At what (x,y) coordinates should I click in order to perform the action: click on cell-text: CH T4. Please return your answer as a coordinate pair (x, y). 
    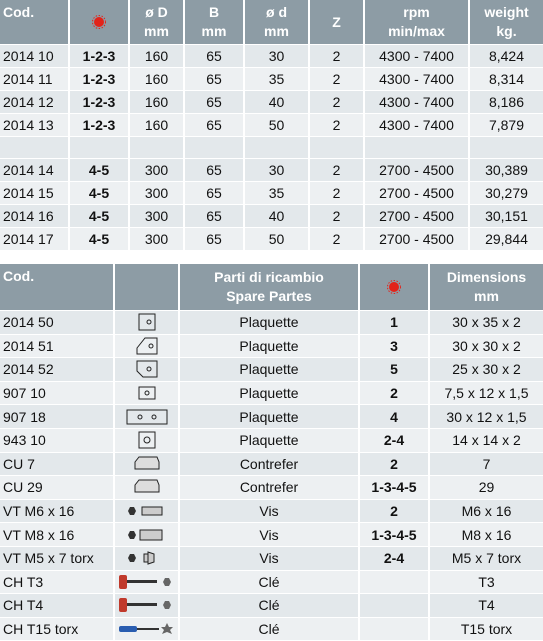
    Looking at the image, I should click on (23, 605).